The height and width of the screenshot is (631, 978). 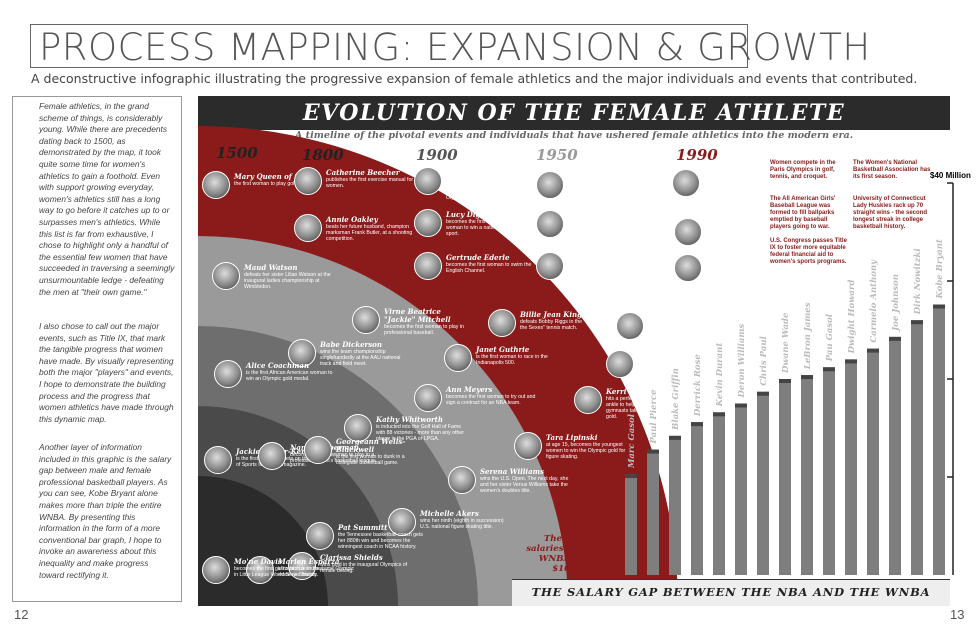 What do you see at coordinates (737, 174) in the screenshot?
I see `athlete-name: Manon Rheaume` at bounding box center [737, 174].